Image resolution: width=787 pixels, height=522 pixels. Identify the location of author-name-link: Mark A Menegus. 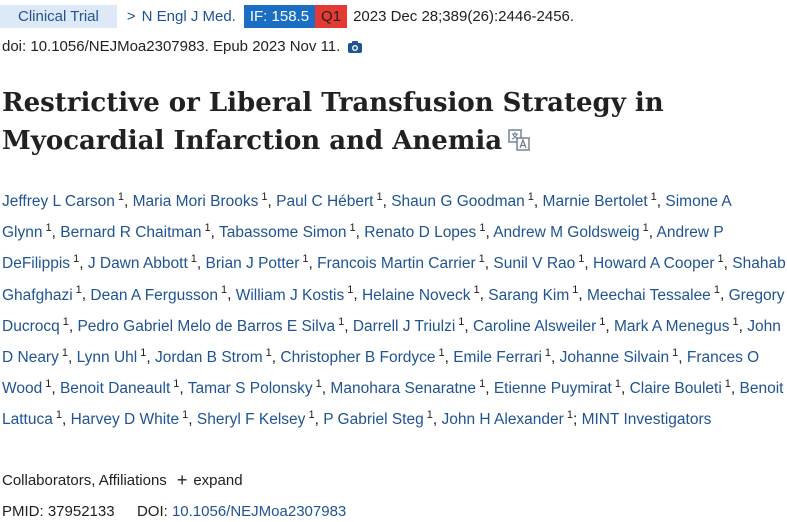
(672, 326).